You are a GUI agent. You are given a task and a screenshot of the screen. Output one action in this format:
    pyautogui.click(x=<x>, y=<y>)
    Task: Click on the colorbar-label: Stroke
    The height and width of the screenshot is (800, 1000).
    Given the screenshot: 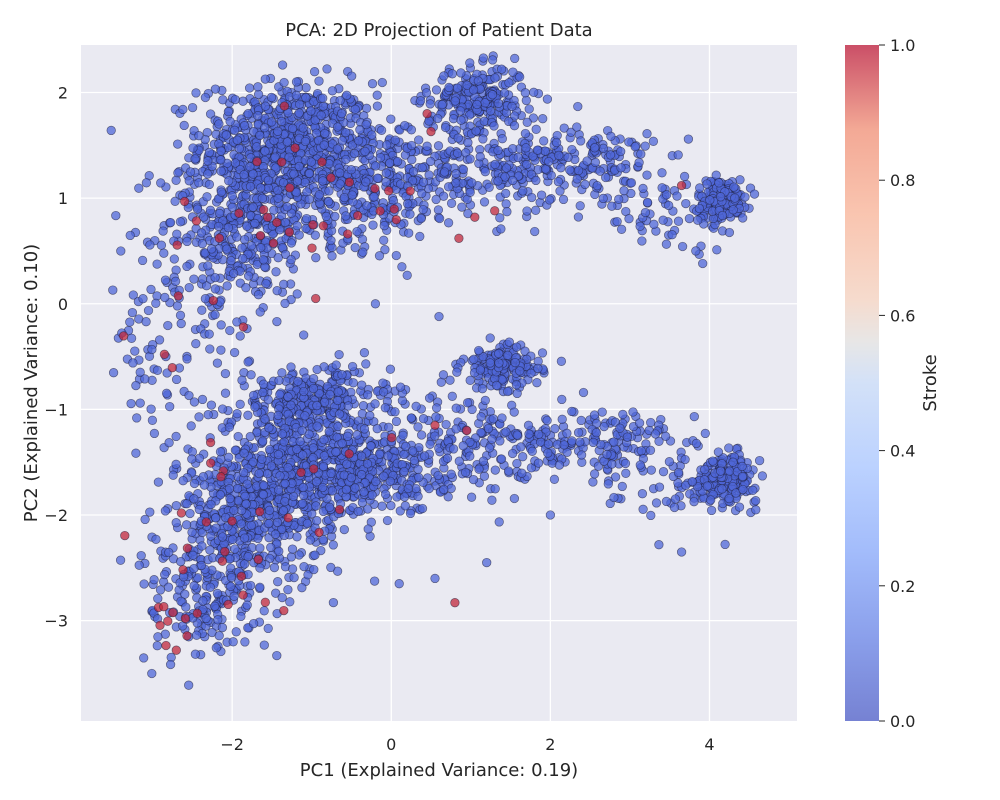 What is the action you would take?
    pyautogui.click(x=930, y=382)
    